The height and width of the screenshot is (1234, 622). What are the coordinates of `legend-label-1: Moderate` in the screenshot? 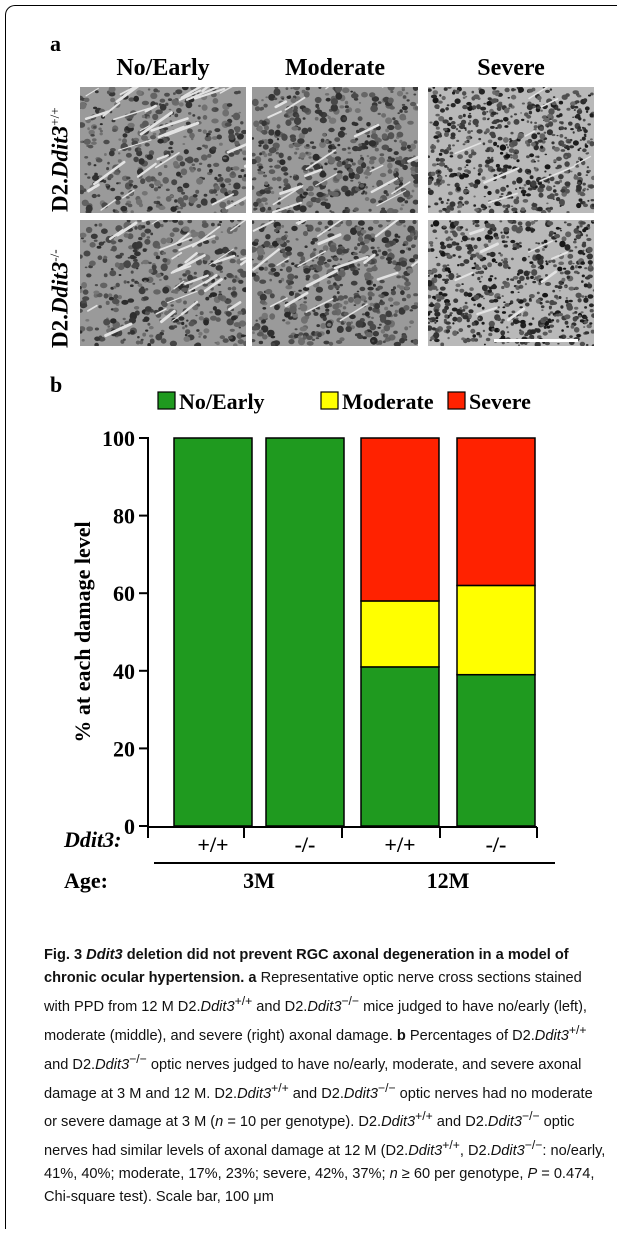 It's located at (388, 401).